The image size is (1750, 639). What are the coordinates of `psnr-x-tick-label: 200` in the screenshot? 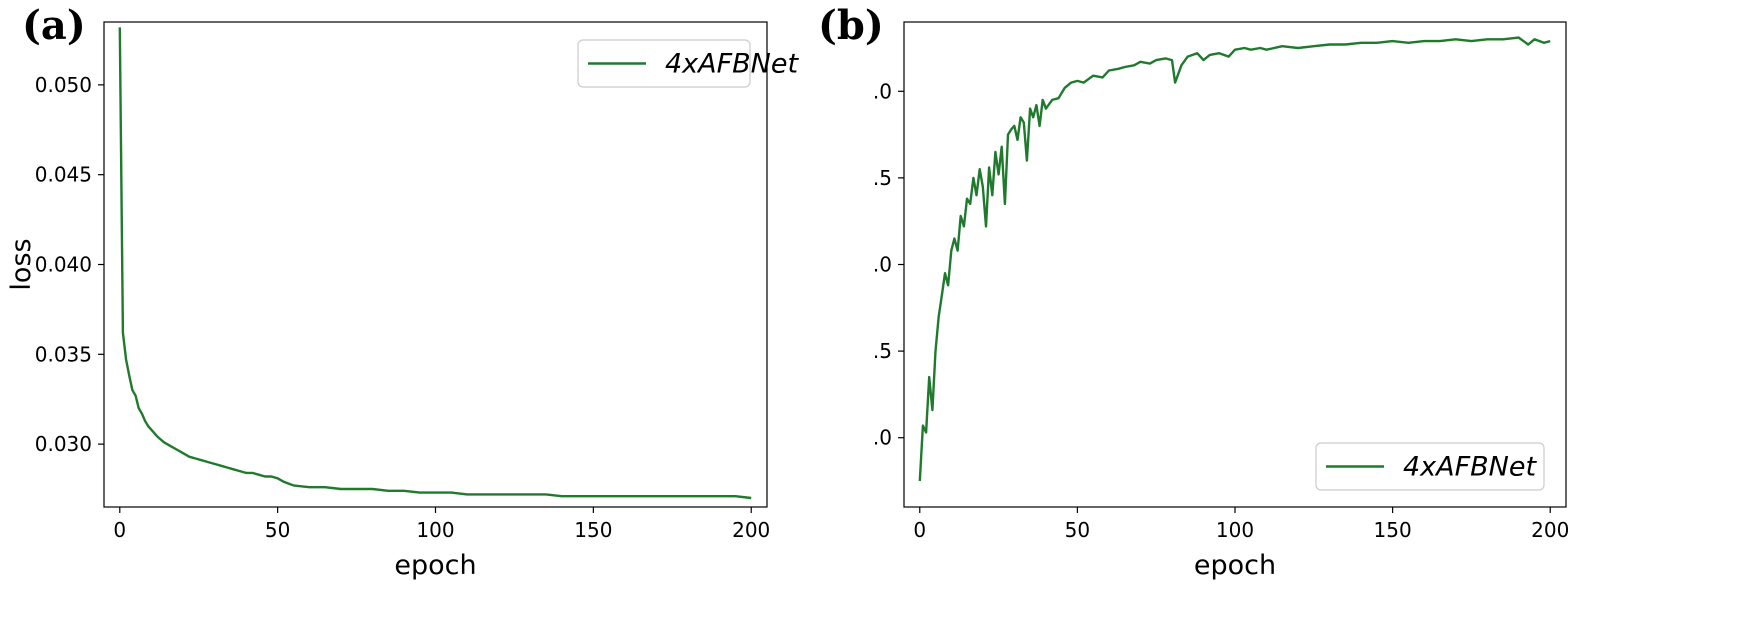 It's located at (1550, 530).